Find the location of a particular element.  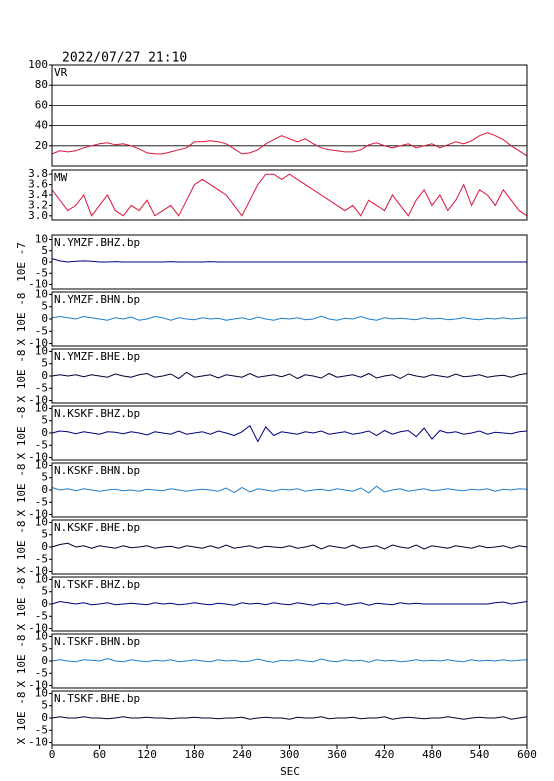

x-tick-label: 540 is located at coordinates (480, 754).